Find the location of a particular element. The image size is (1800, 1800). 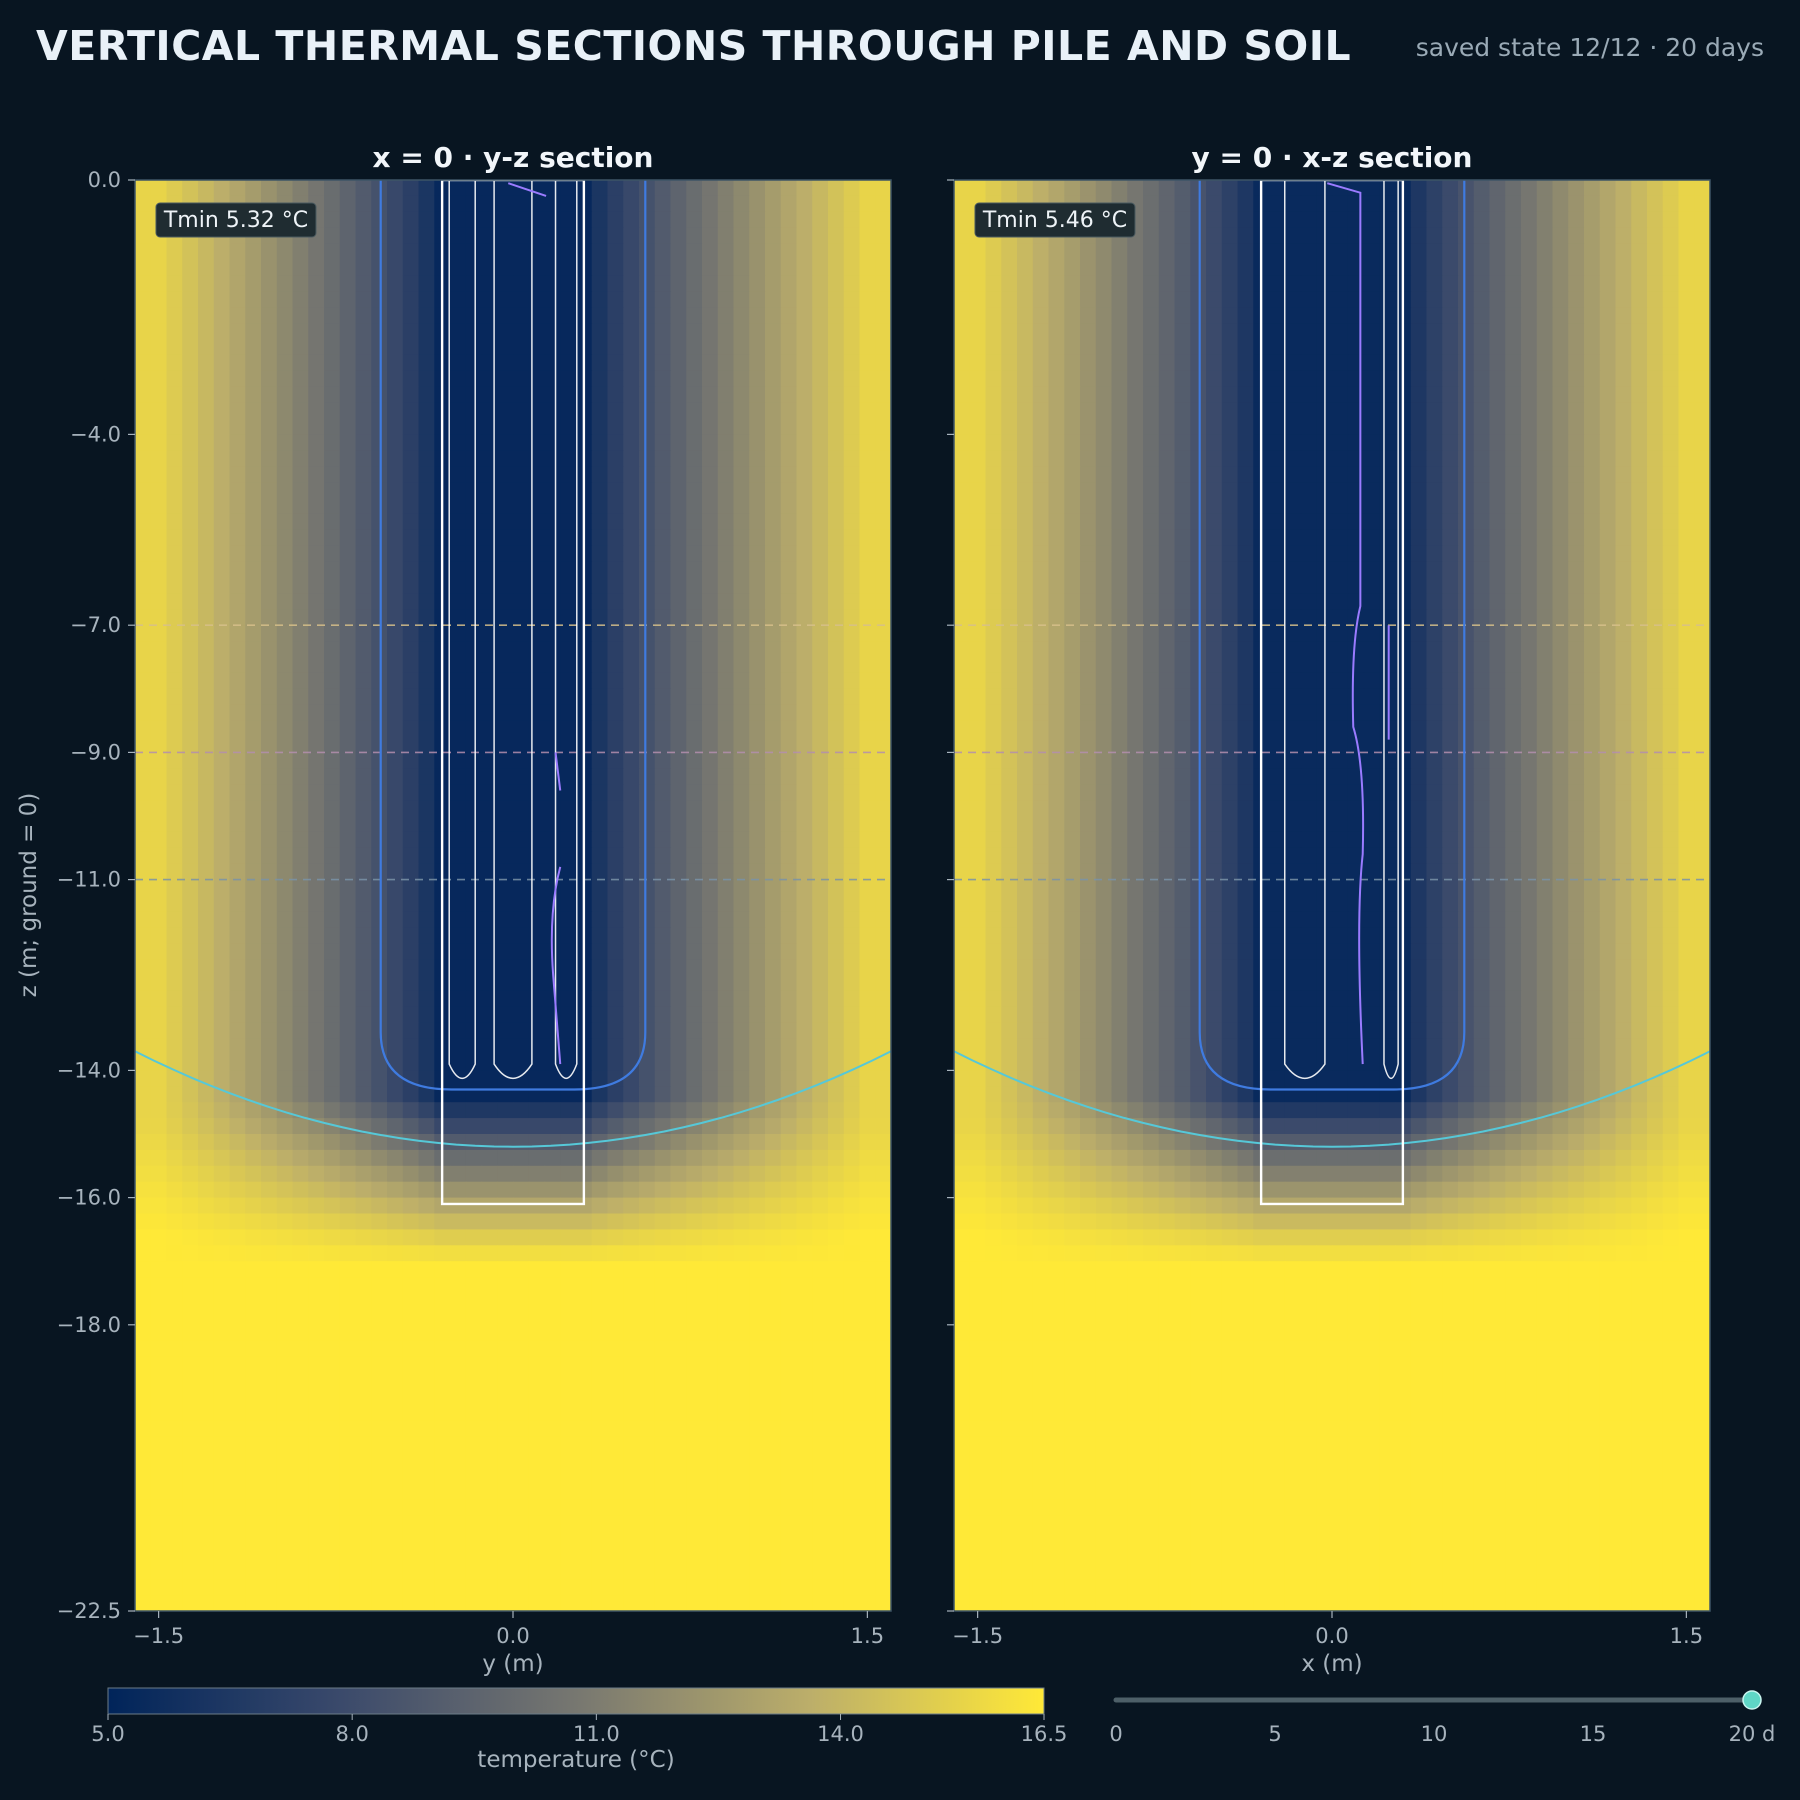

colorbar-label: temperature (°C) is located at coordinates (575, 1760).